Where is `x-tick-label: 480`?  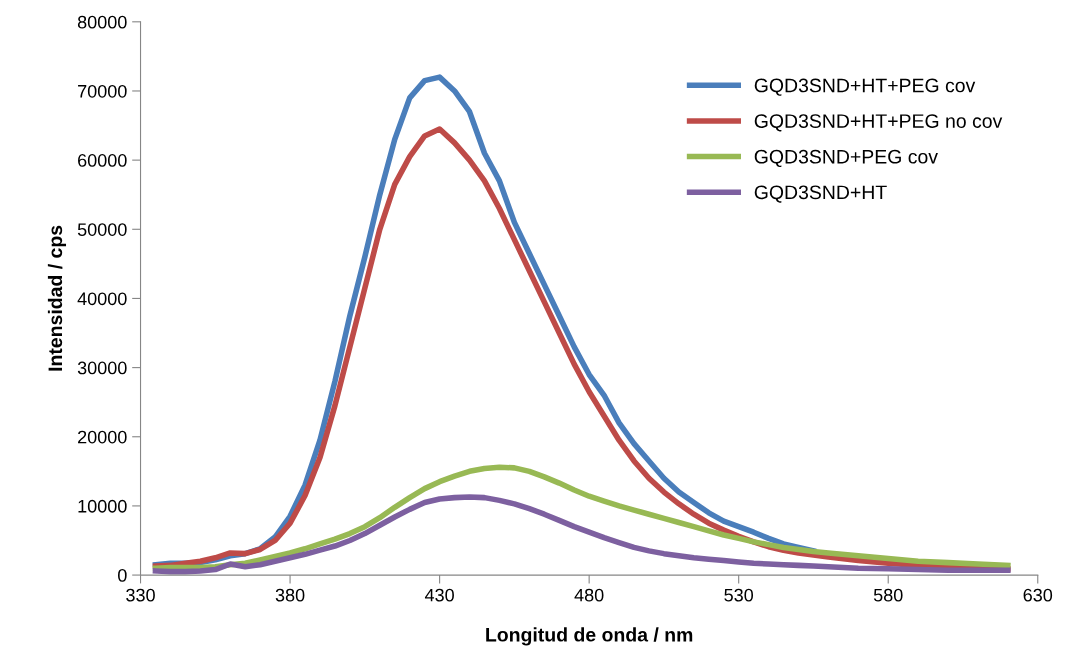 x-tick-label: 480 is located at coordinates (589, 595).